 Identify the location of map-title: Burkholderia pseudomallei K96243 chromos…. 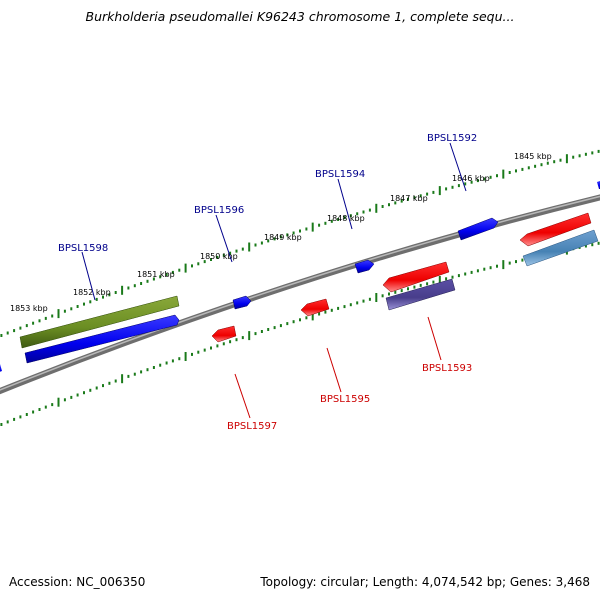
(300, 16).